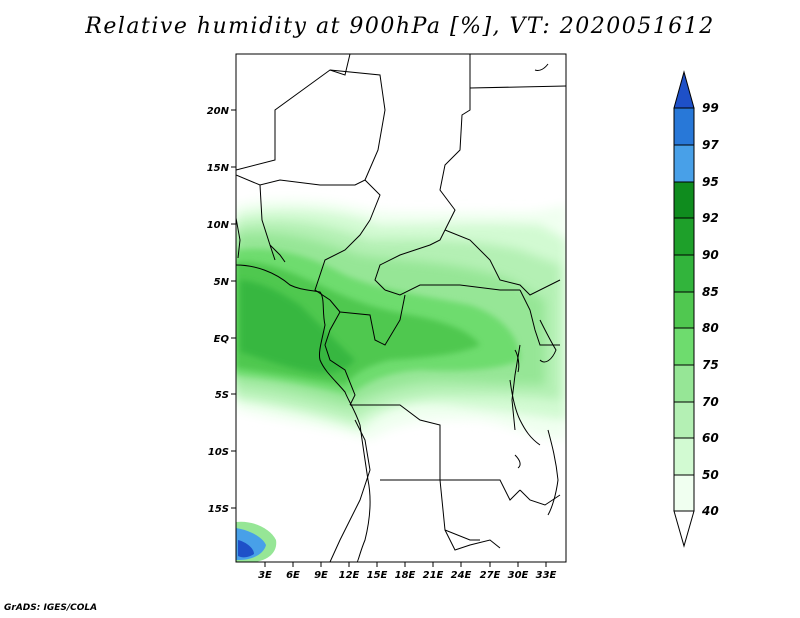 The height and width of the screenshot is (618, 800). What do you see at coordinates (710, 475) in the screenshot?
I see `colorbar-label-50: 50` at bounding box center [710, 475].